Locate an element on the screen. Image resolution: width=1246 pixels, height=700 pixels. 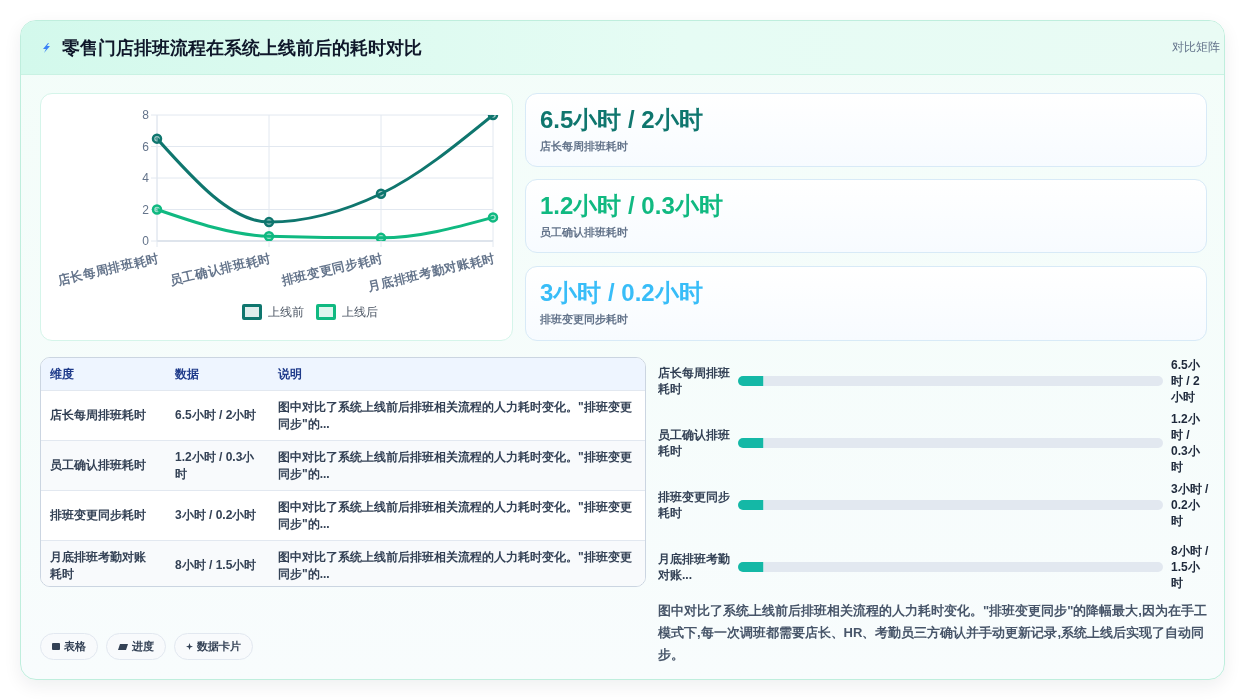
y-tick-label: 6 is located at coordinates (146, 146).